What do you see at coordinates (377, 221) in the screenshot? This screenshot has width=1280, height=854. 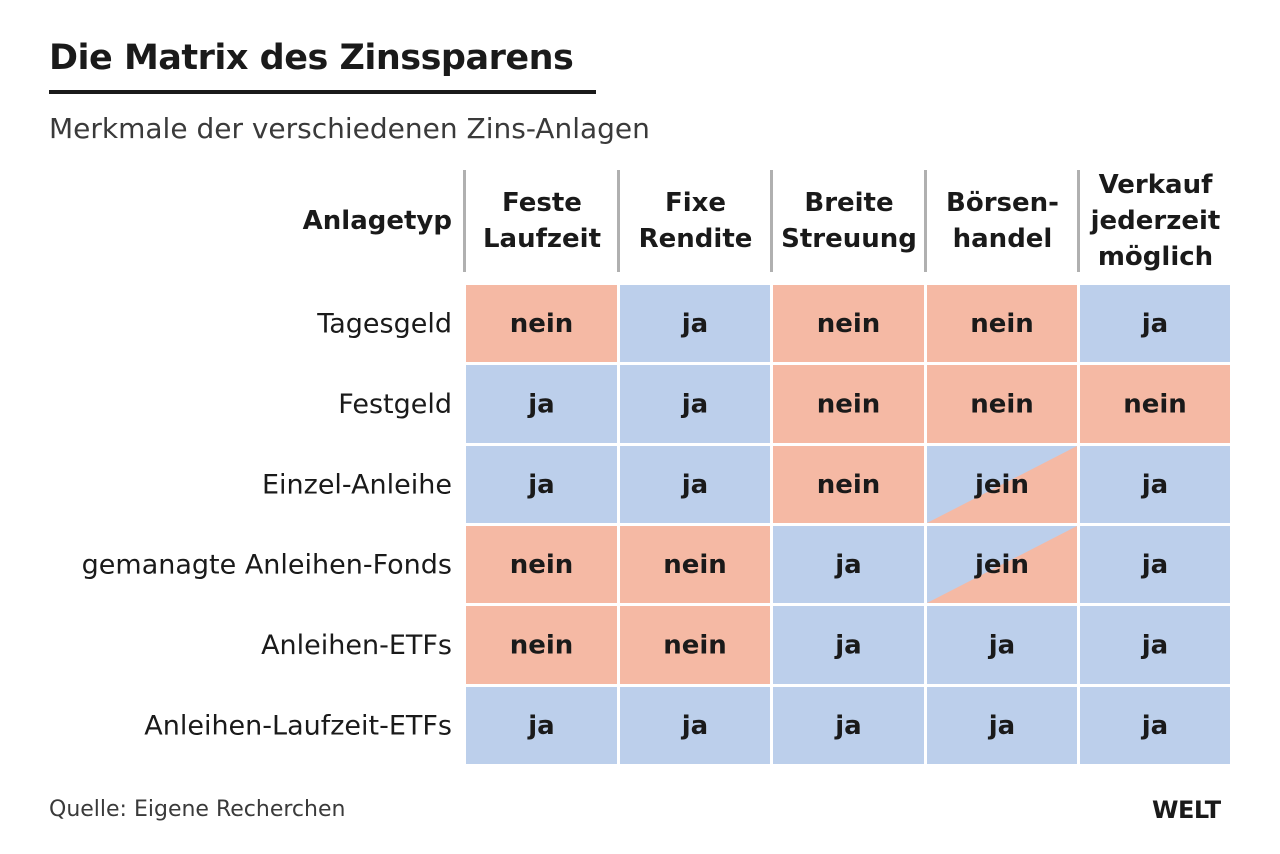 I see `header-anlagetyp: Anlagetyp` at bounding box center [377, 221].